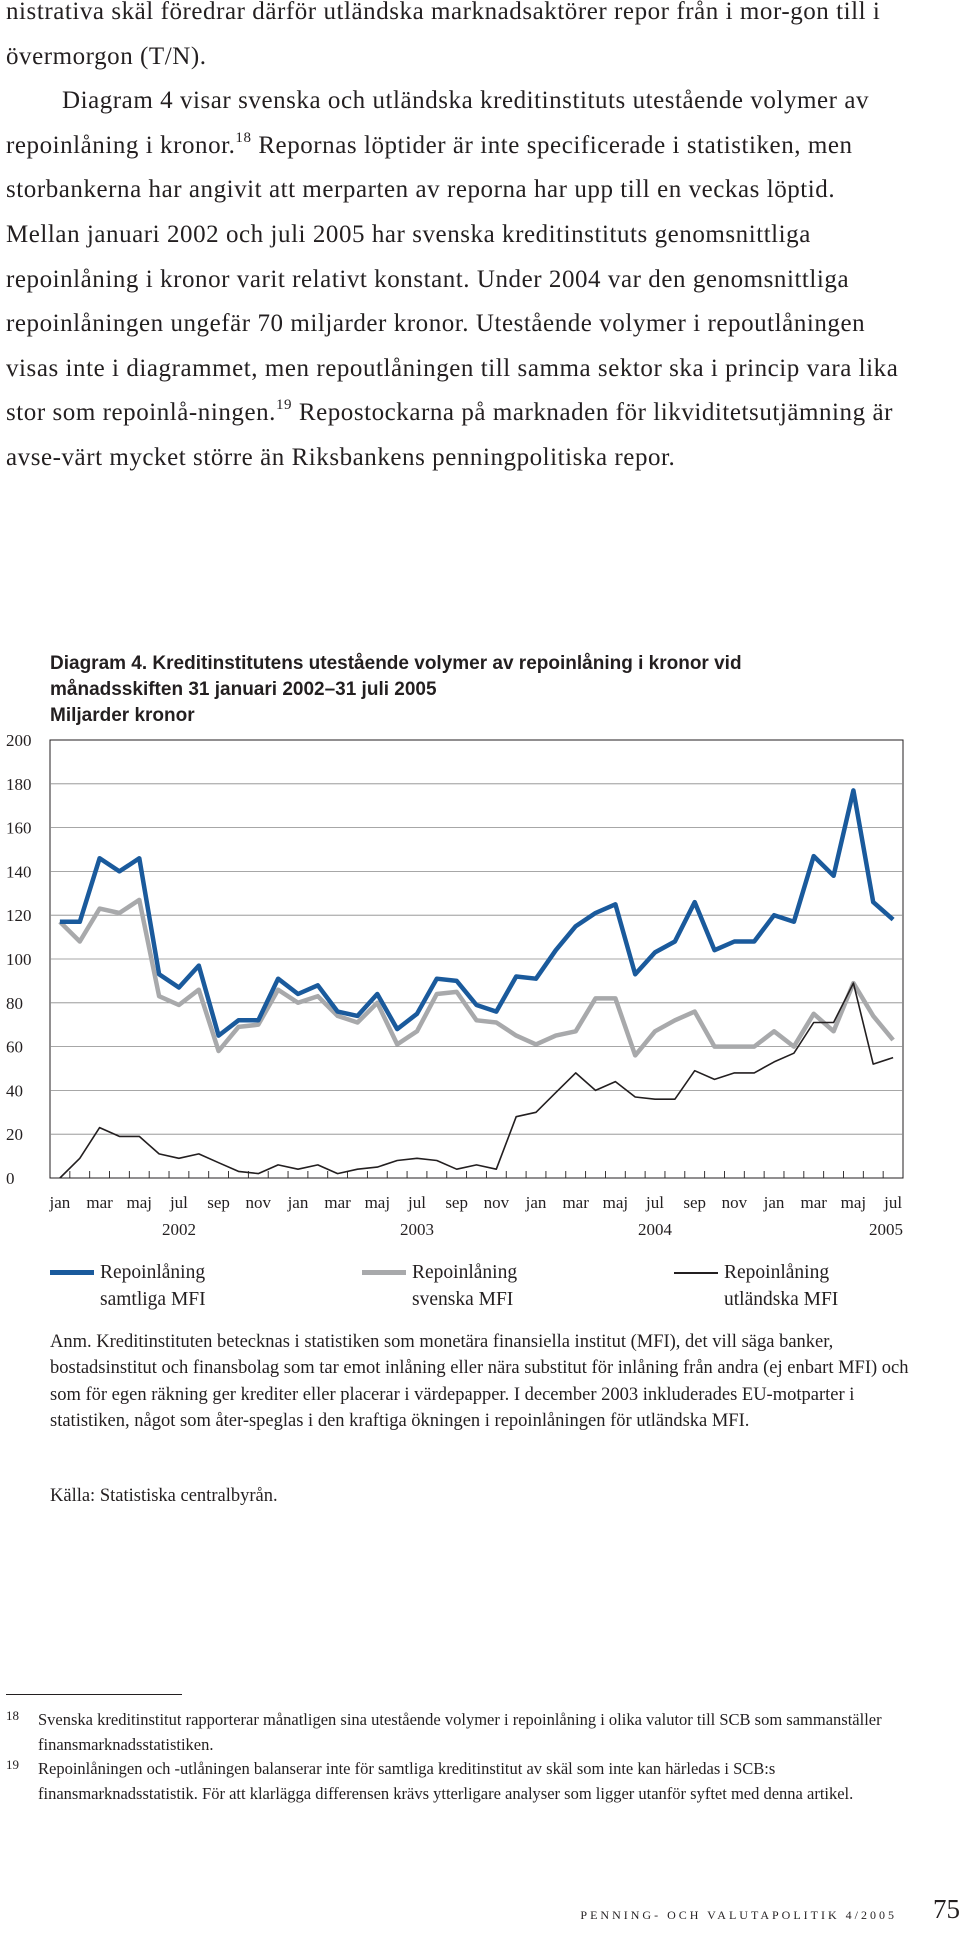  I want to click on series-line-svenska, so click(476, 977).